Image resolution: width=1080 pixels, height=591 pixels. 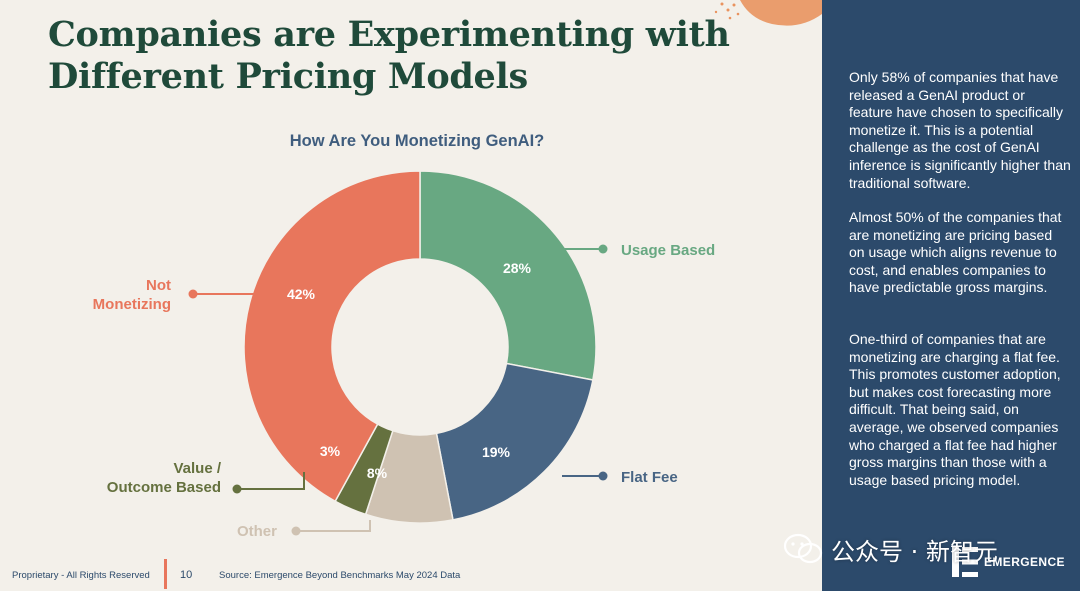 What do you see at coordinates (257, 531) in the screenshot?
I see `category-label-other: Other` at bounding box center [257, 531].